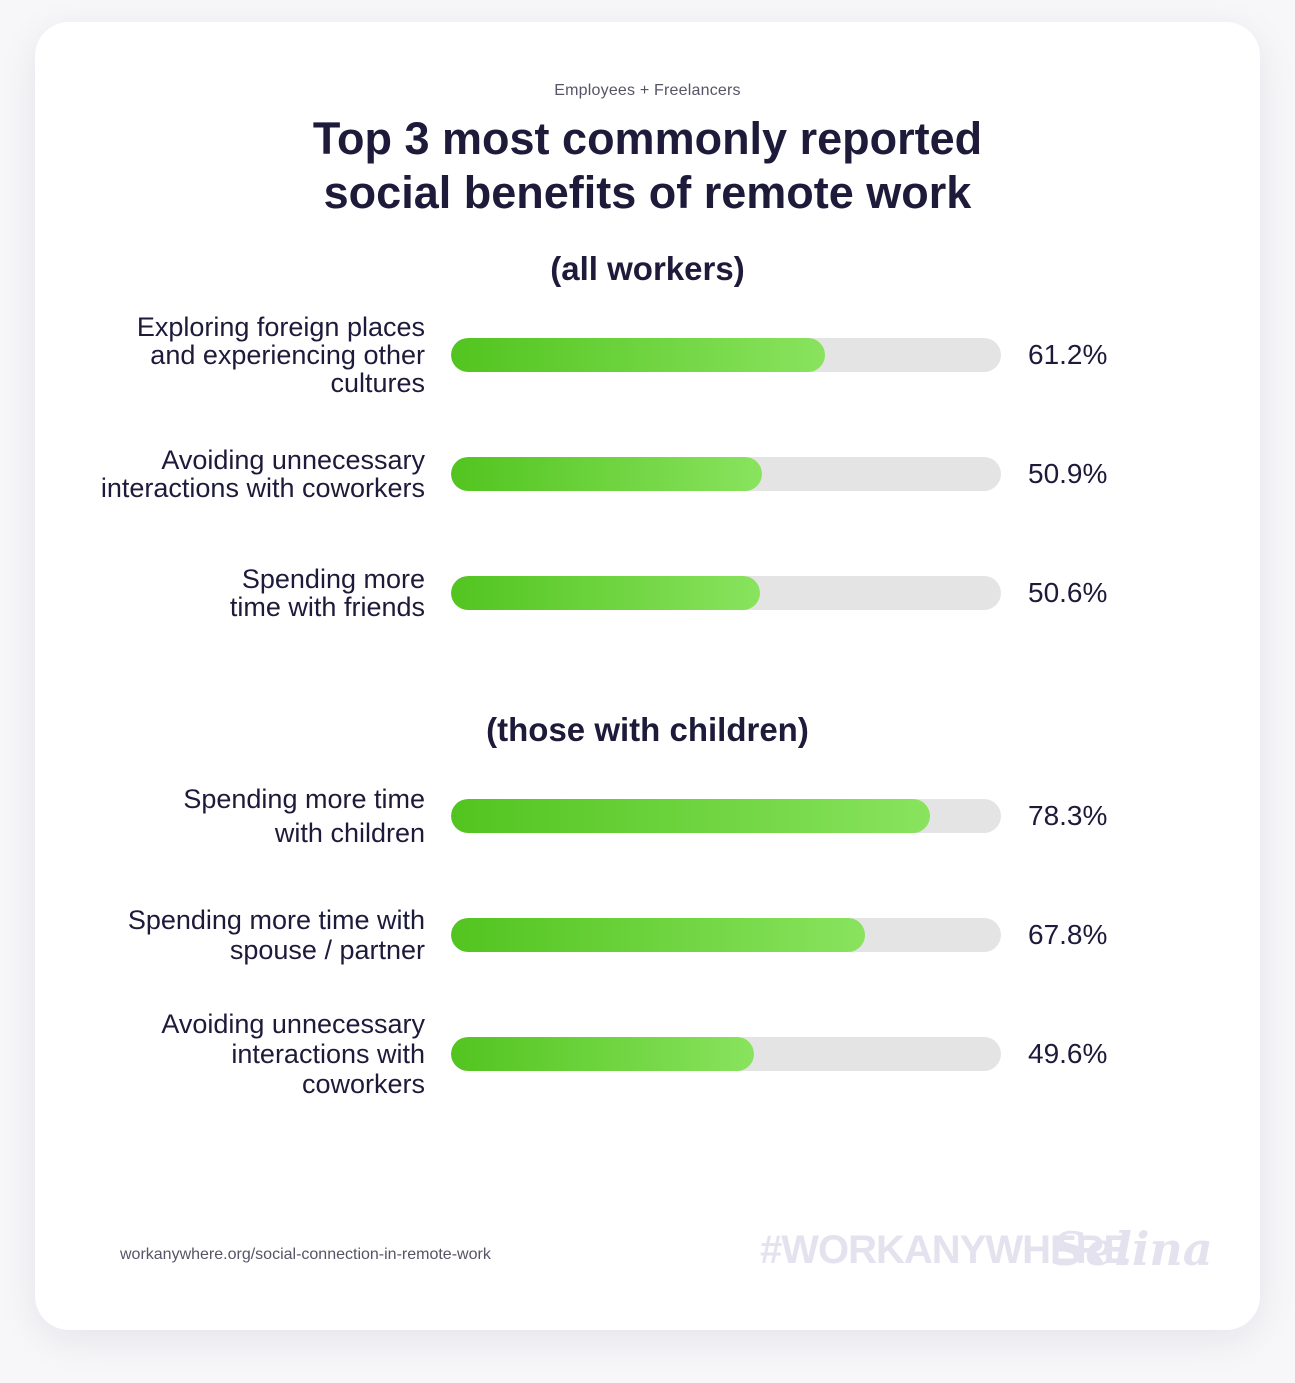  Describe the element at coordinates (1132, 1249) in the screenshot. I see `brand-logo: Selina` at that location.